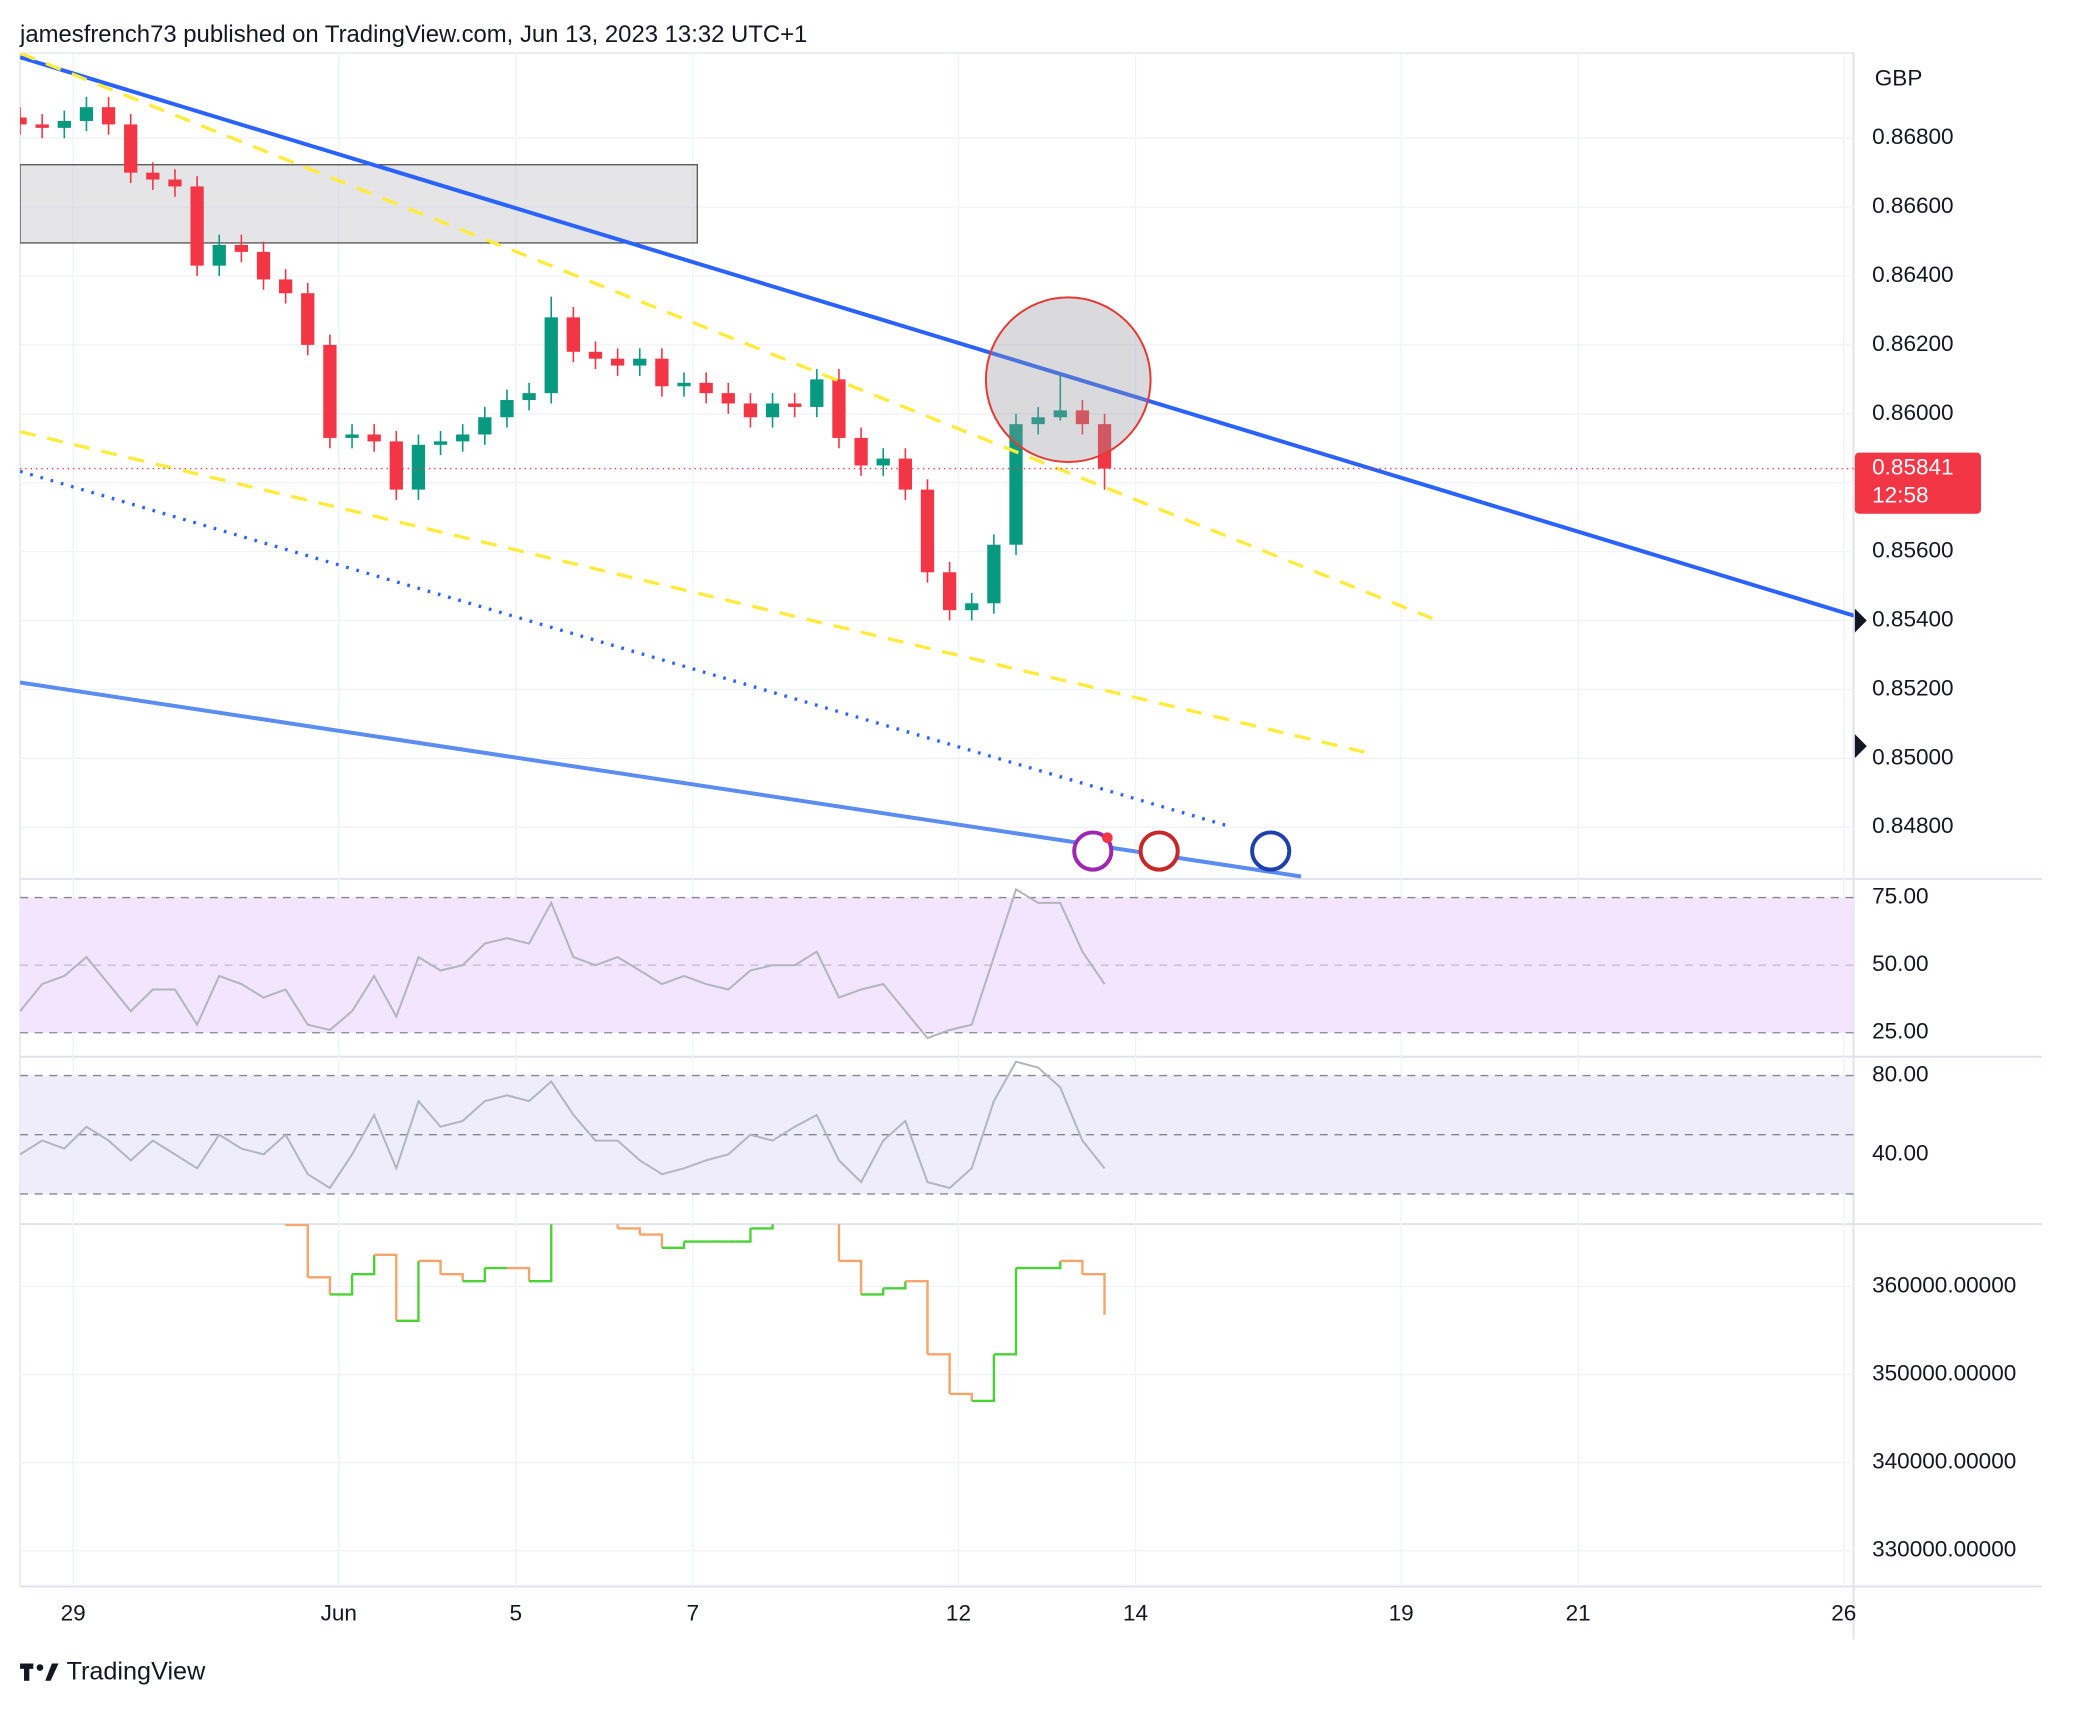 This screenshot has height=1710, width=2082. What do you see at coordinates (958, 1612) in the screenshot?
I see `x-tick-label: 12` at bounding box center [958, 1612].